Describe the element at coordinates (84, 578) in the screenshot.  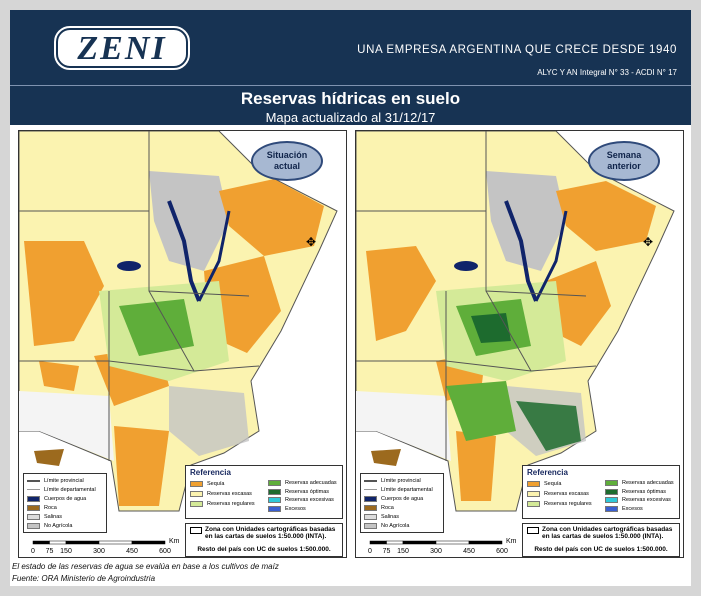
I see `footnote: Fuente: ORA Ministerio de Agroindustria` at that location.